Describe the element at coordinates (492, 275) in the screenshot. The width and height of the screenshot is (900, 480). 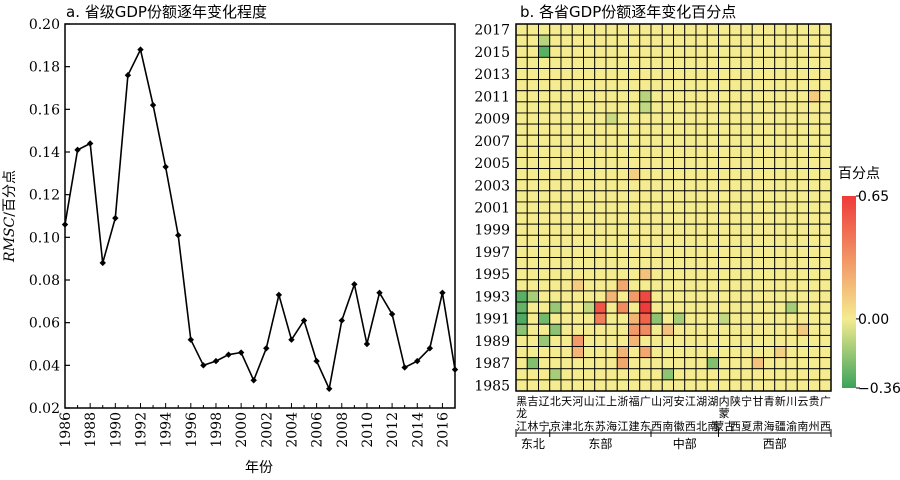
I see `panel-b-y-tick-label: 1995` at that location.